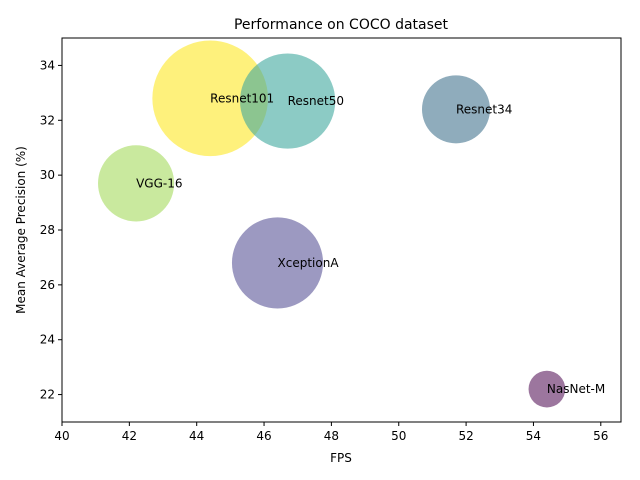 Image resolution: width=640 pixels, height=480 pixels. Describe the element at coordinates (47, 395) in the screenshot. I see `y-tick-label: 22` at that location.